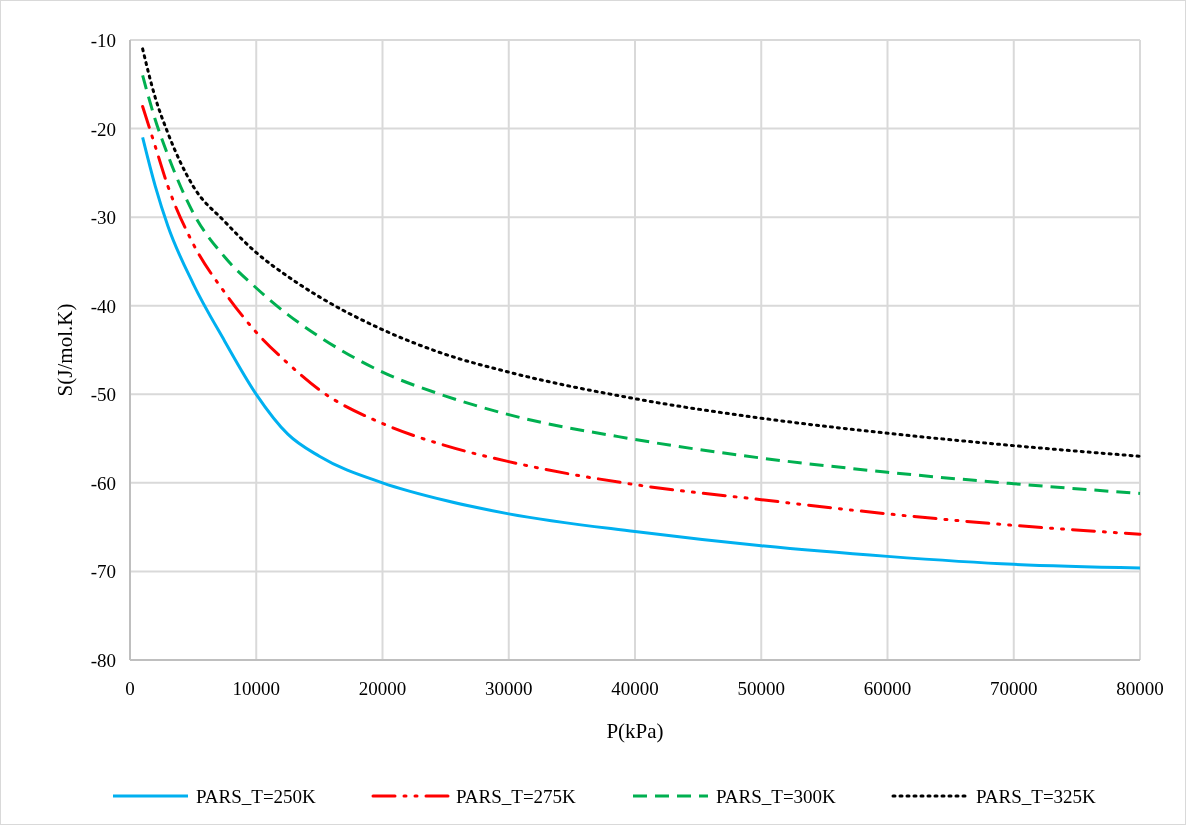 This screenshot has width=1186, height=825. What do you see at coordinates (761, 688) in the screenshot?
I see `x-tick-label: 50000` at bounding box center [761, 688].